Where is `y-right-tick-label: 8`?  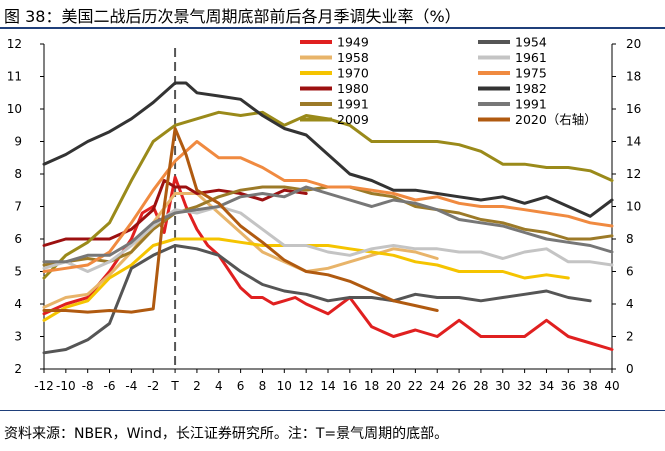
y-right-tick-label: 8 is located at coordinates (630, 239).